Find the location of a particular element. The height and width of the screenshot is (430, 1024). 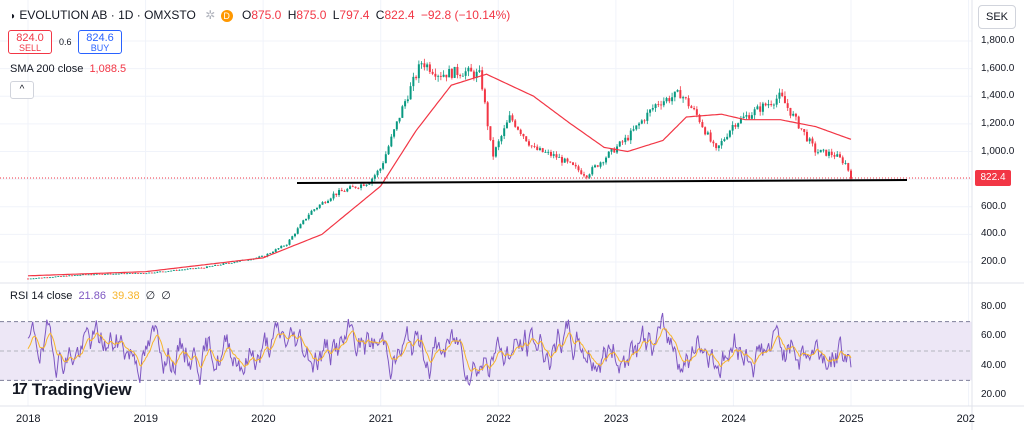

time-axis-label: 2025 is located at coordinates (851, 419).